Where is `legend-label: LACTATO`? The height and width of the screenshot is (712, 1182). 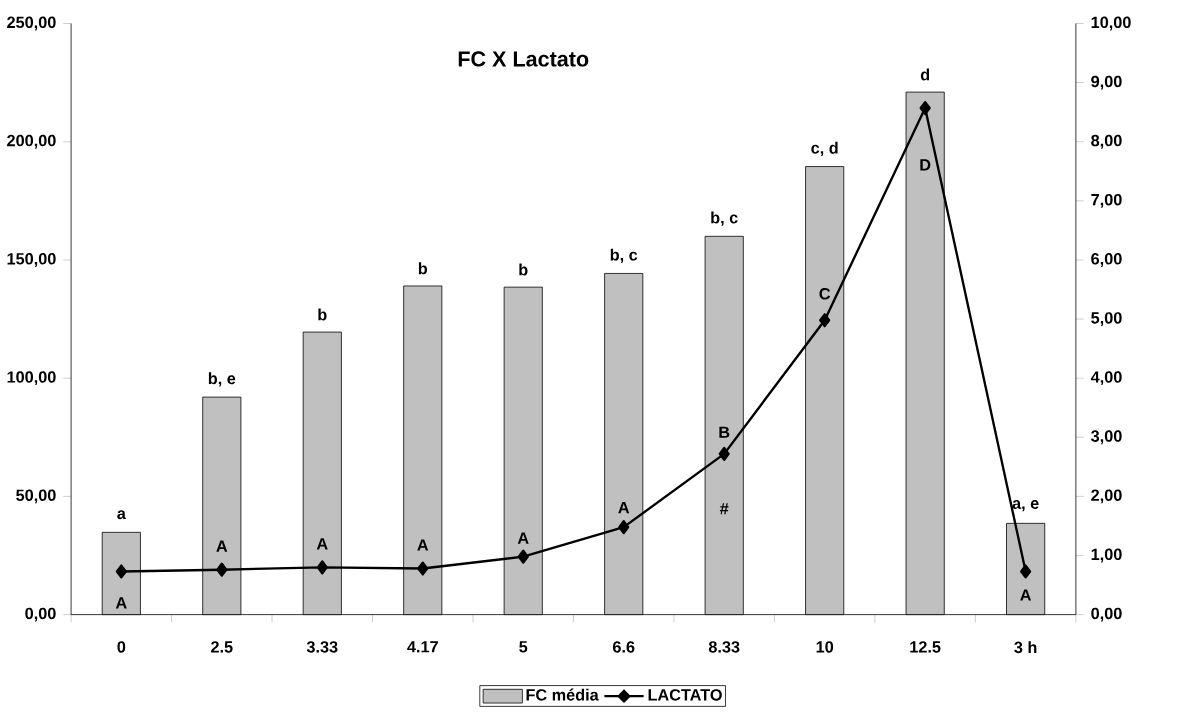 legend-label: LACTATO is located at coordinates (685, 695).